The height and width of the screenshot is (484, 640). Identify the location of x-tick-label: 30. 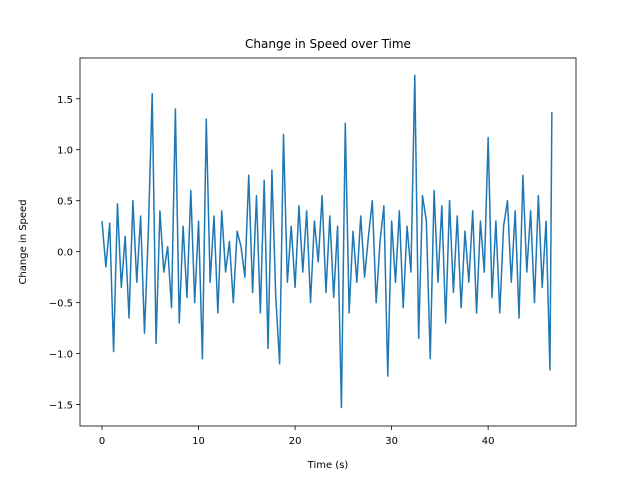
(391, 441).